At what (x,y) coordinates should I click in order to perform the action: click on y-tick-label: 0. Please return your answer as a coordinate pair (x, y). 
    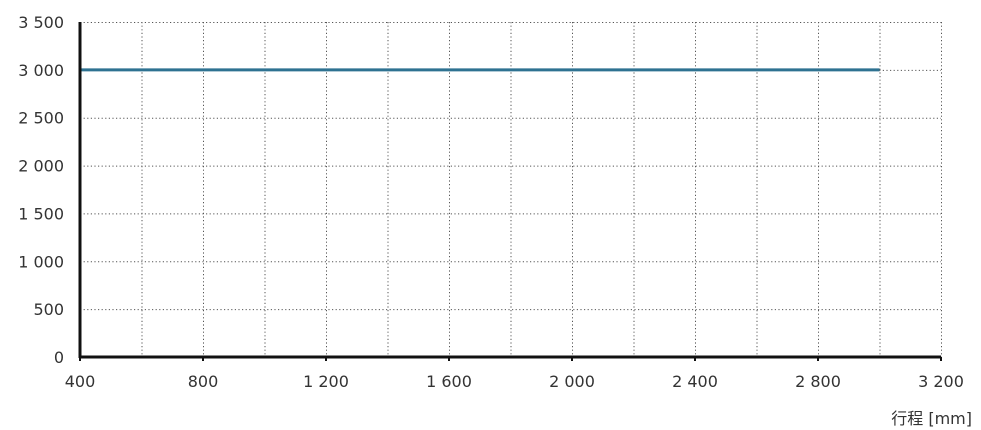
    Looking at the image, I should click on (59, 357).